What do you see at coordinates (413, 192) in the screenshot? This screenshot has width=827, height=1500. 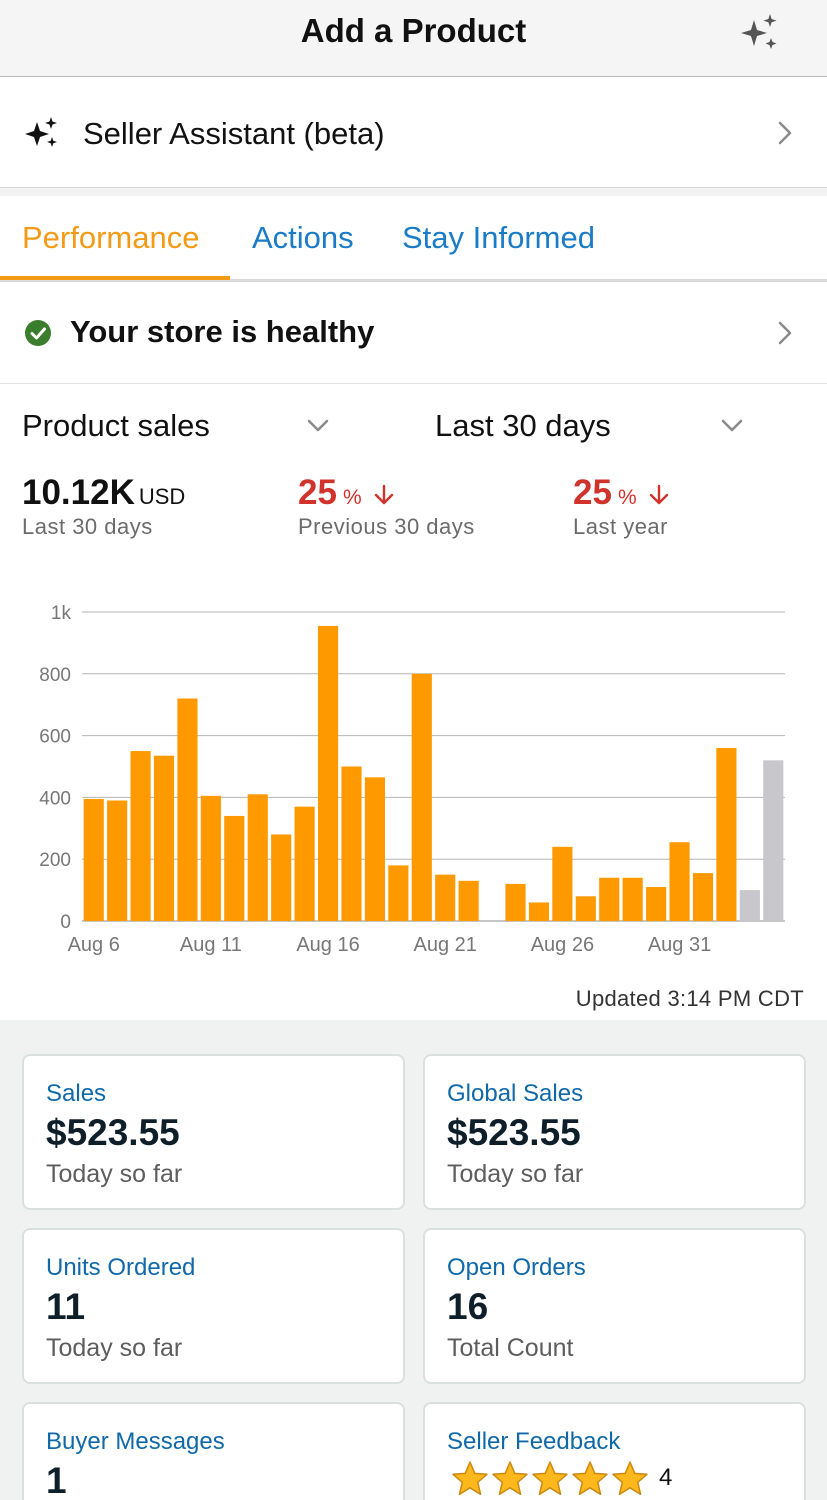 I see `section-divider` at bounding box center [413, 192].